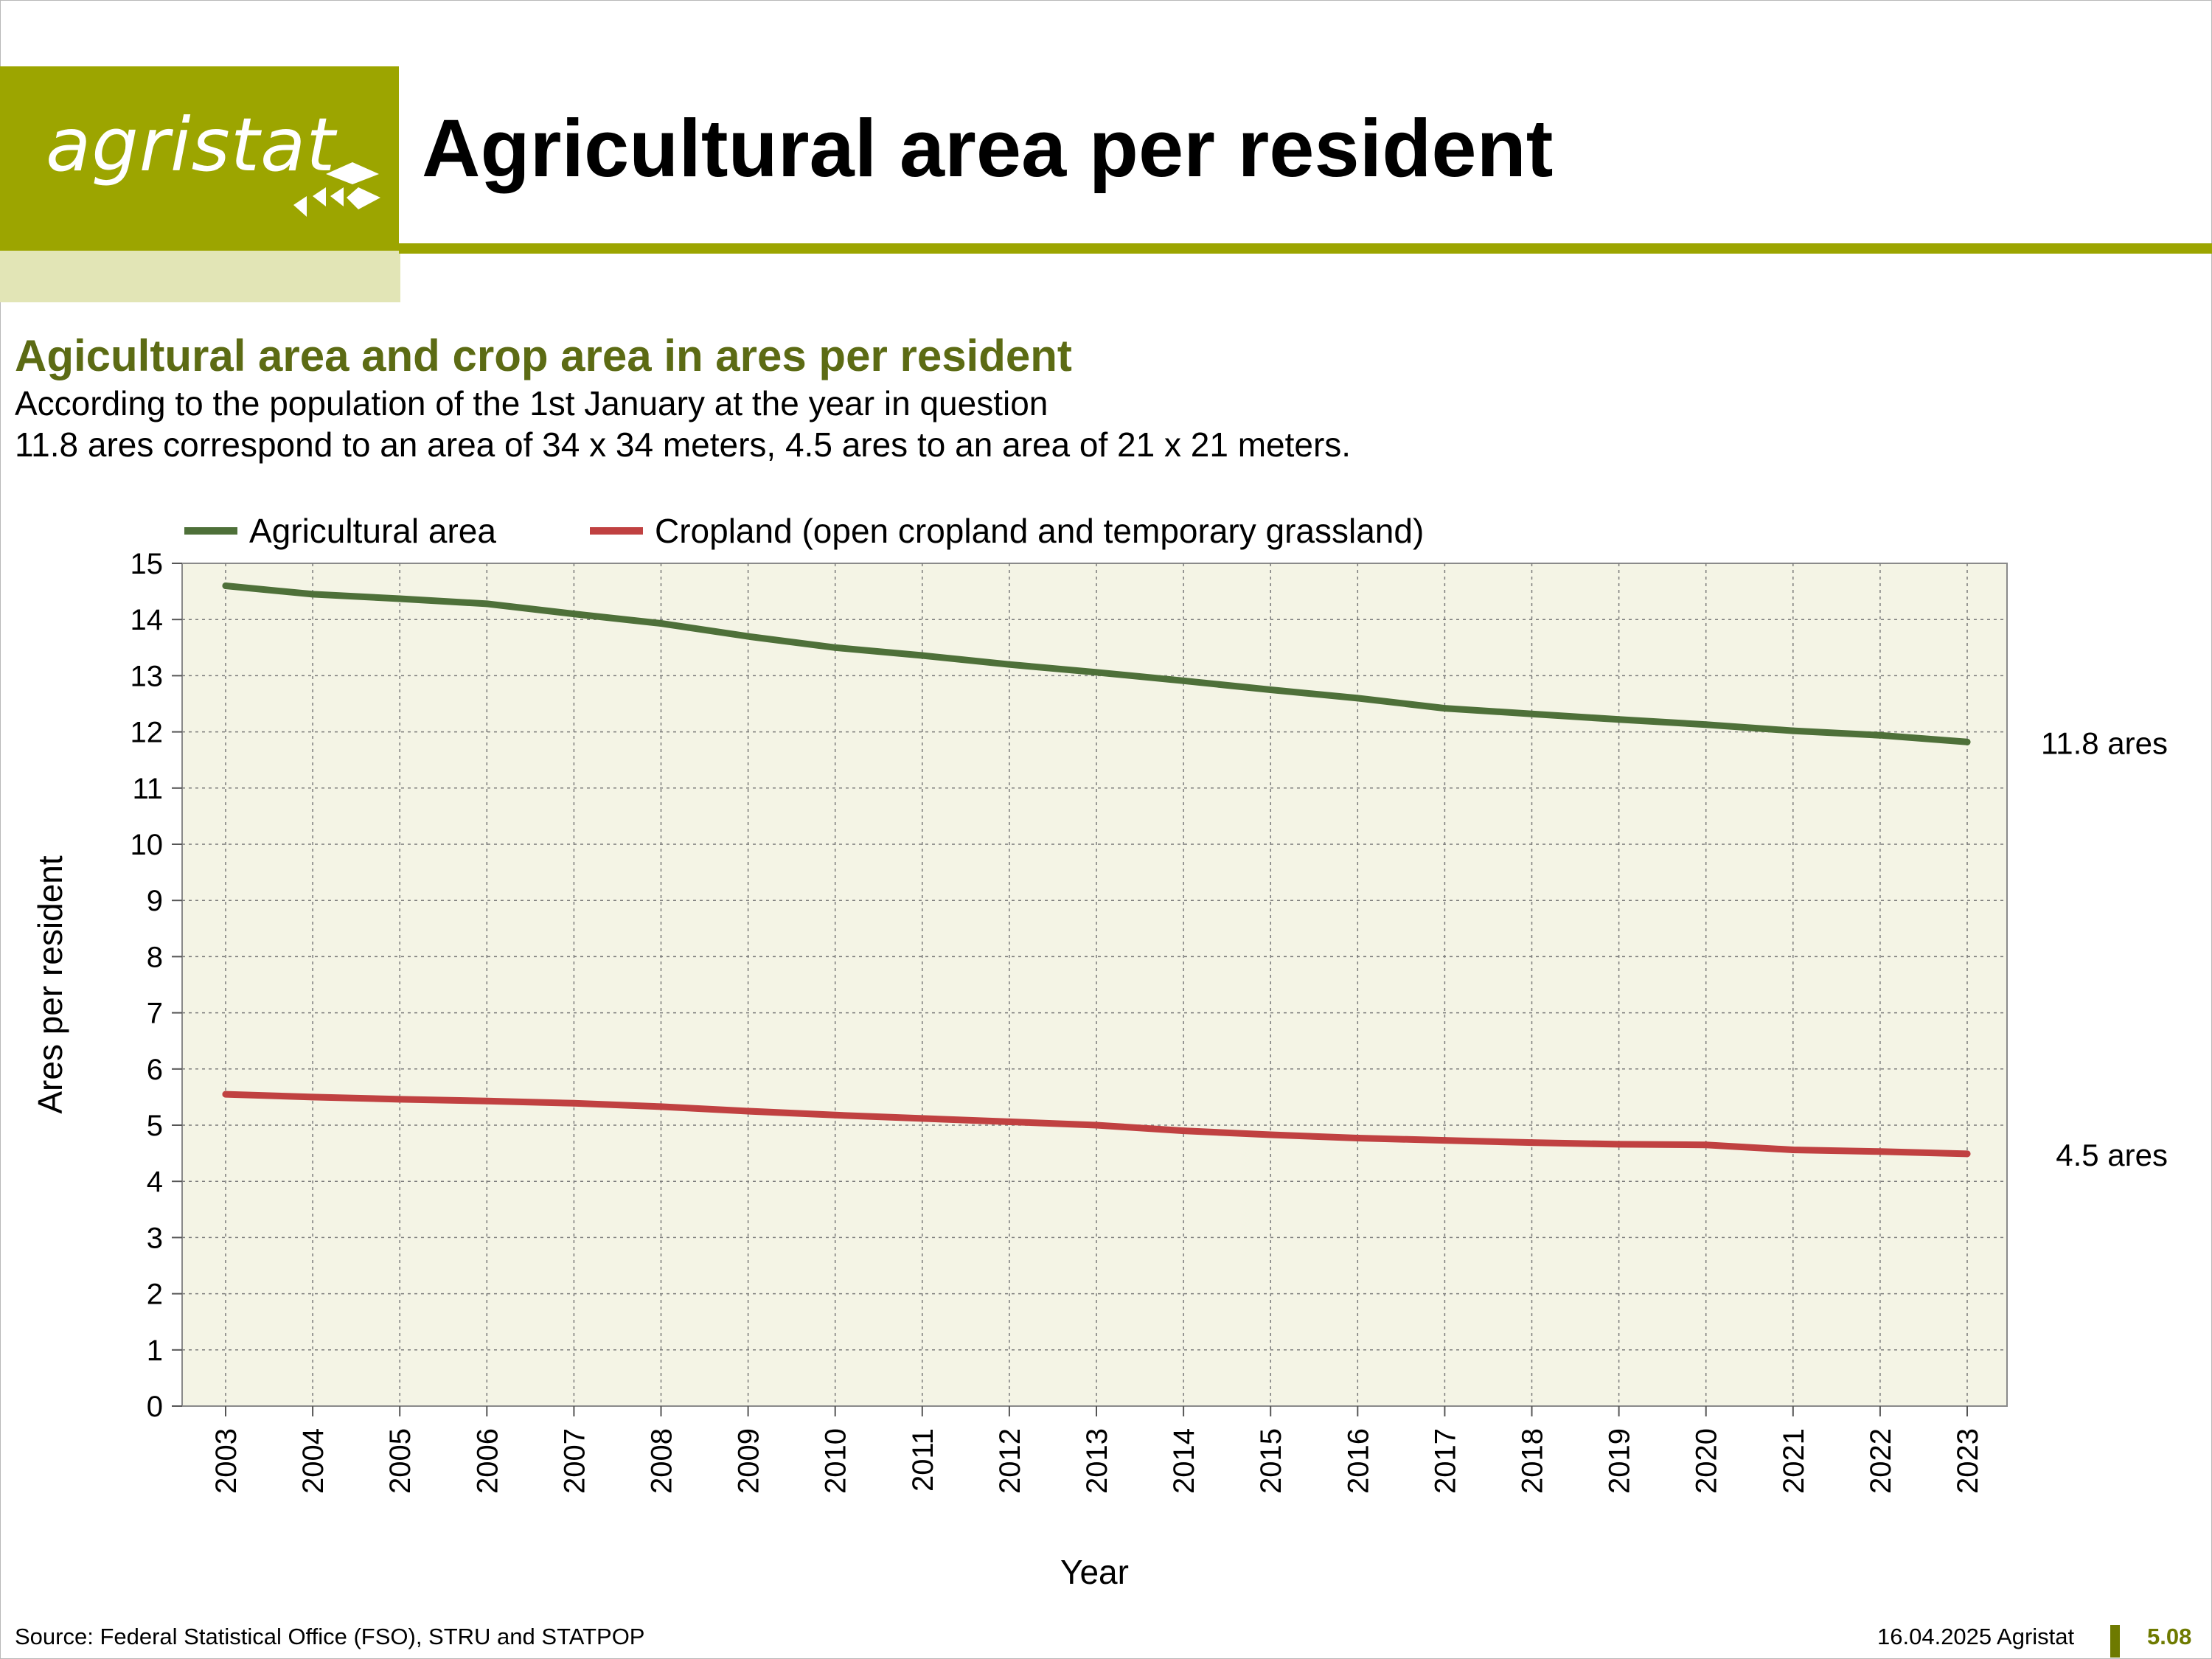  I want to click on x-tick-label: 2006, so click(487, 1461).